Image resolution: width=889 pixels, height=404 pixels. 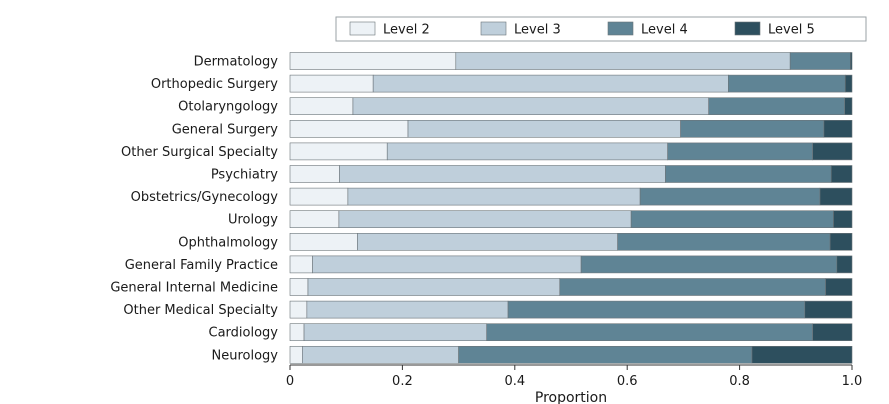 I want to click on legend-label-level-4: Level 4, so click(x=664, y=30).